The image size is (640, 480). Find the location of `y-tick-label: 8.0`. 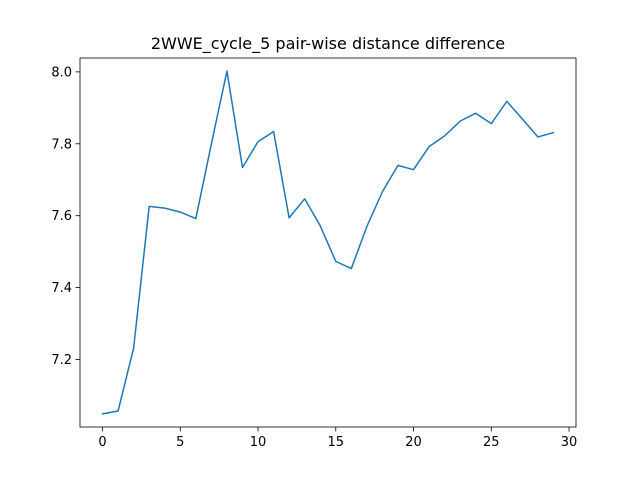

y-tick-label: 8.0 is located at coordinates (61, 72).